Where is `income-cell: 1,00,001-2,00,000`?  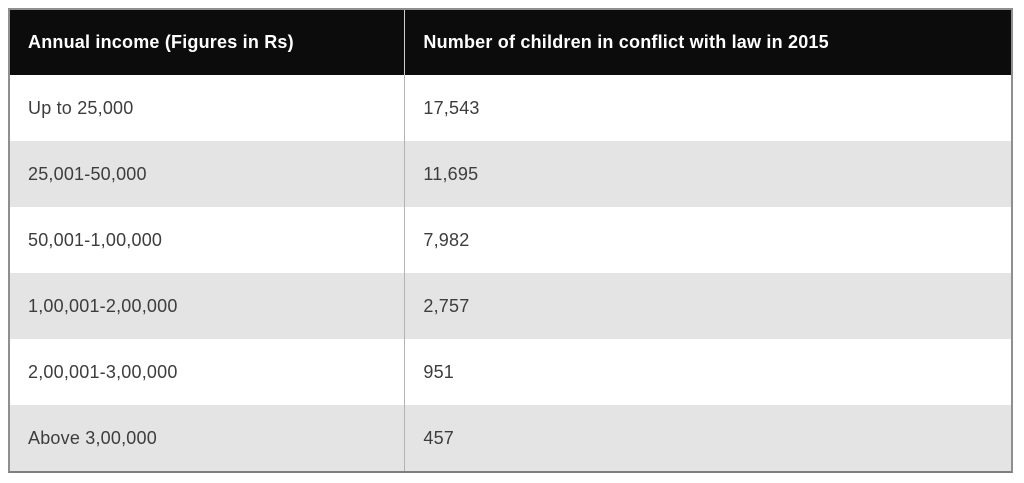
income-cell: 1,00,001-2,00,000 is located at coordinates (208, 306).